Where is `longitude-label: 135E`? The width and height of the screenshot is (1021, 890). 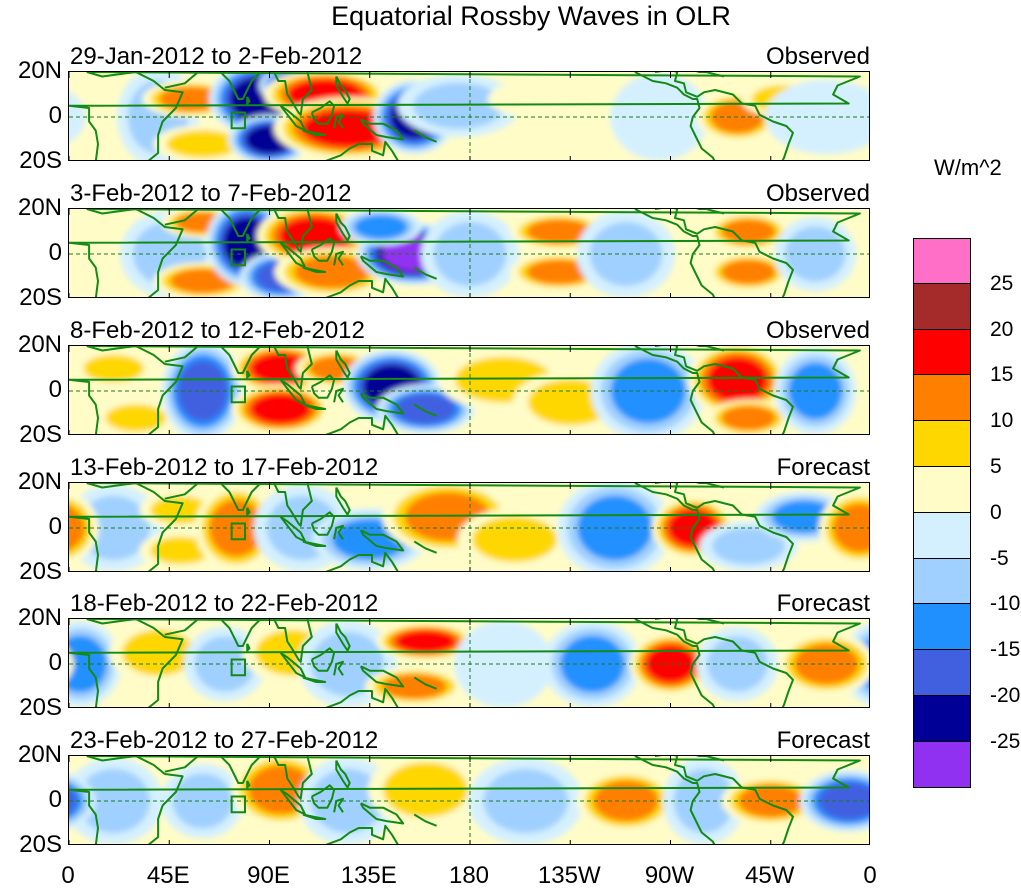 longitude-label: 135E is located at coordinates (368, 875).